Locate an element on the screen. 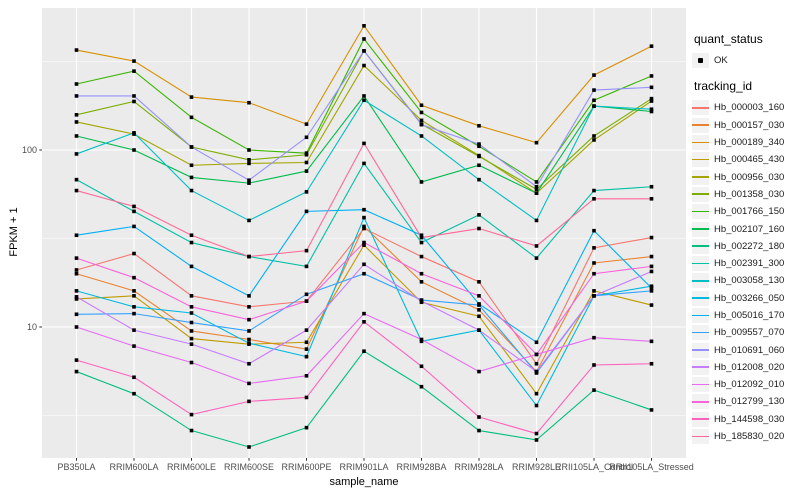 Image resolution: width=800 pixels, height=500 pixels. y-axis-title: FPKM + 1 is located at coordinates (14, 232).